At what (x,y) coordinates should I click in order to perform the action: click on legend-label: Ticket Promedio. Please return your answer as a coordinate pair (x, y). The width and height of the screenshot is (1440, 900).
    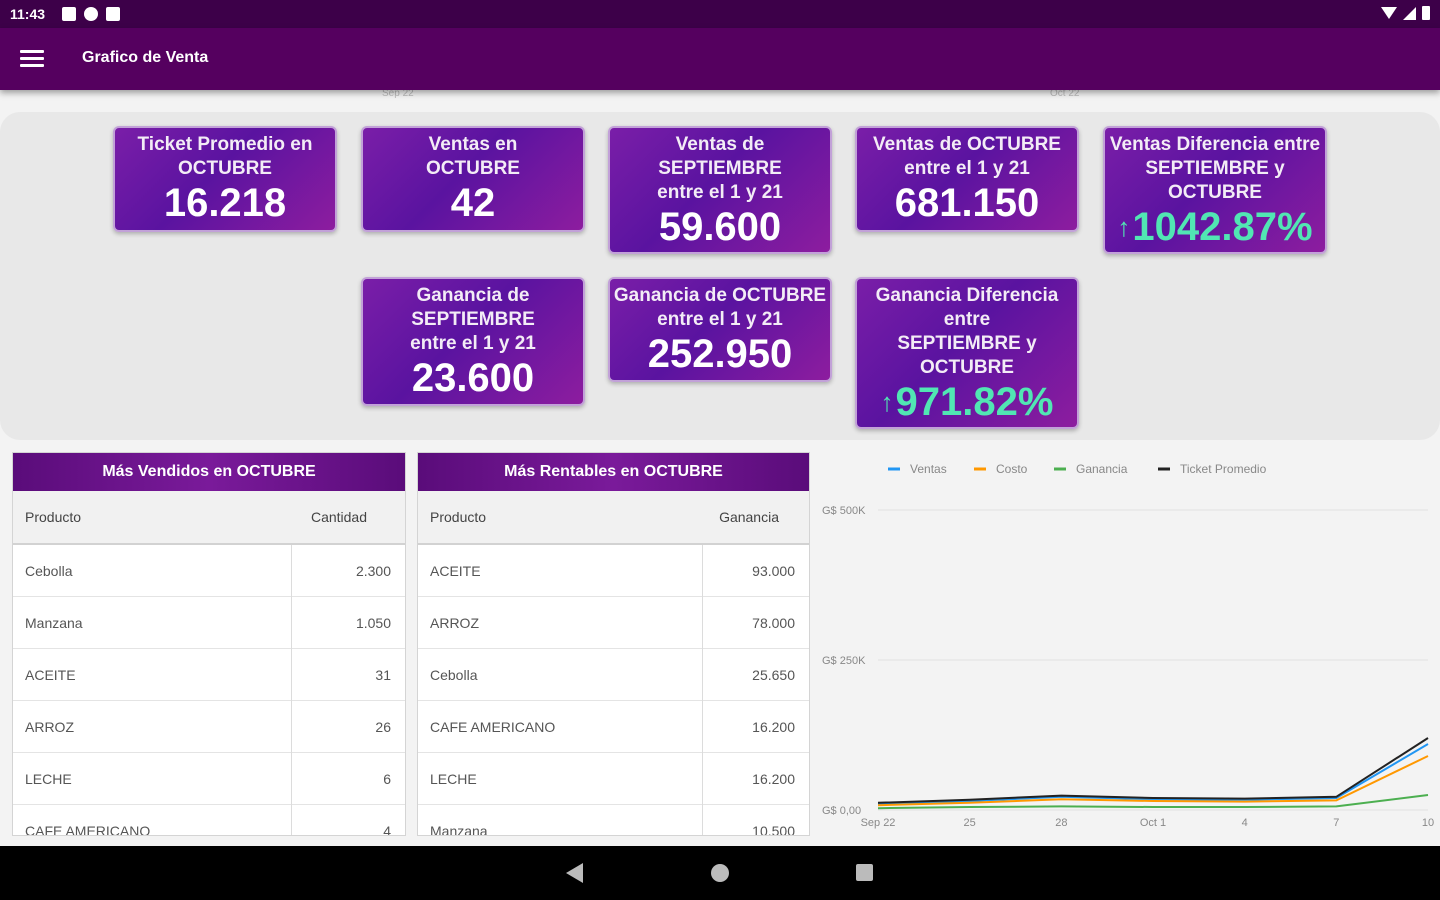
    Looking at the image, I should click on (1223, 469).